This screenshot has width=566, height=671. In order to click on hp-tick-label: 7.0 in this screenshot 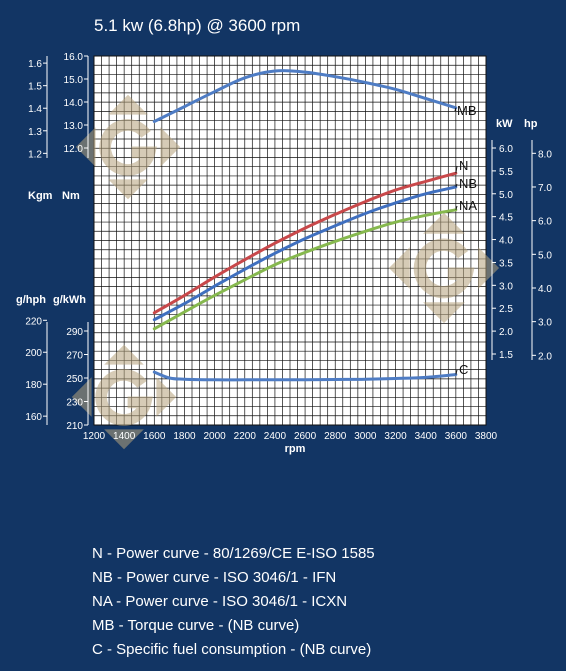, I will do `click(545, 188)`.